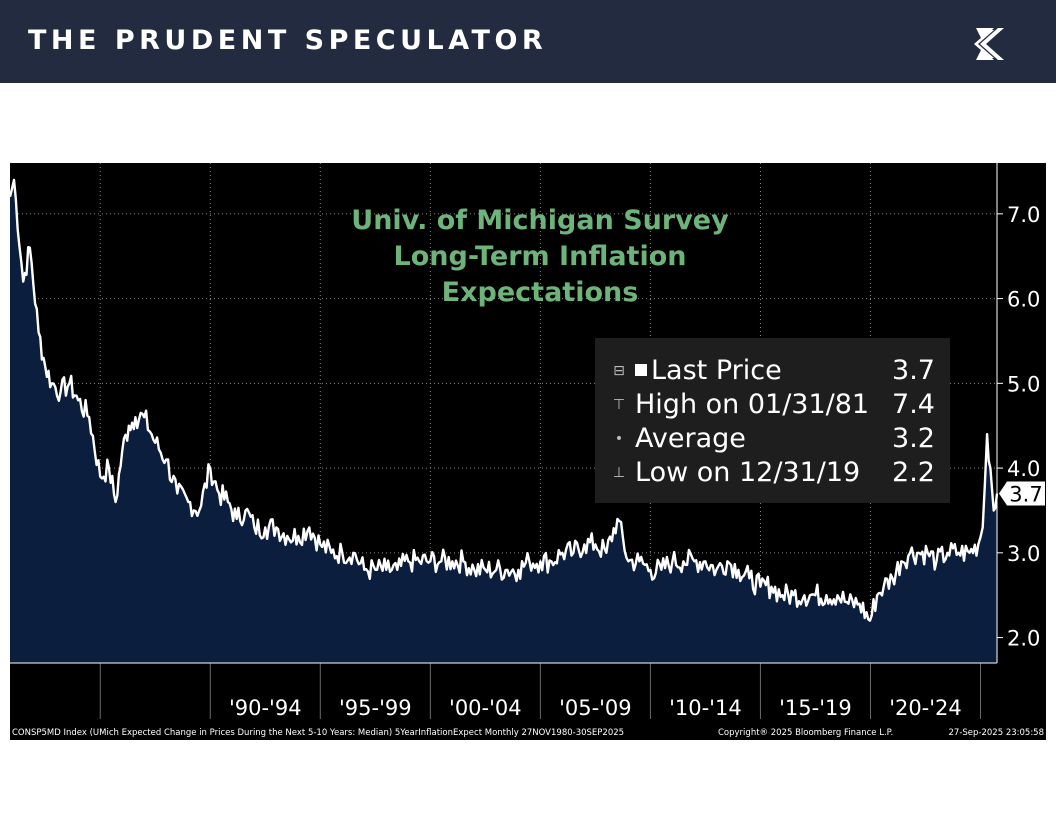 The width and height of the screenshot is (1056, 816). I want to click on brand-title: THE PRUDENT SPECULATOR, so click(288, 40).